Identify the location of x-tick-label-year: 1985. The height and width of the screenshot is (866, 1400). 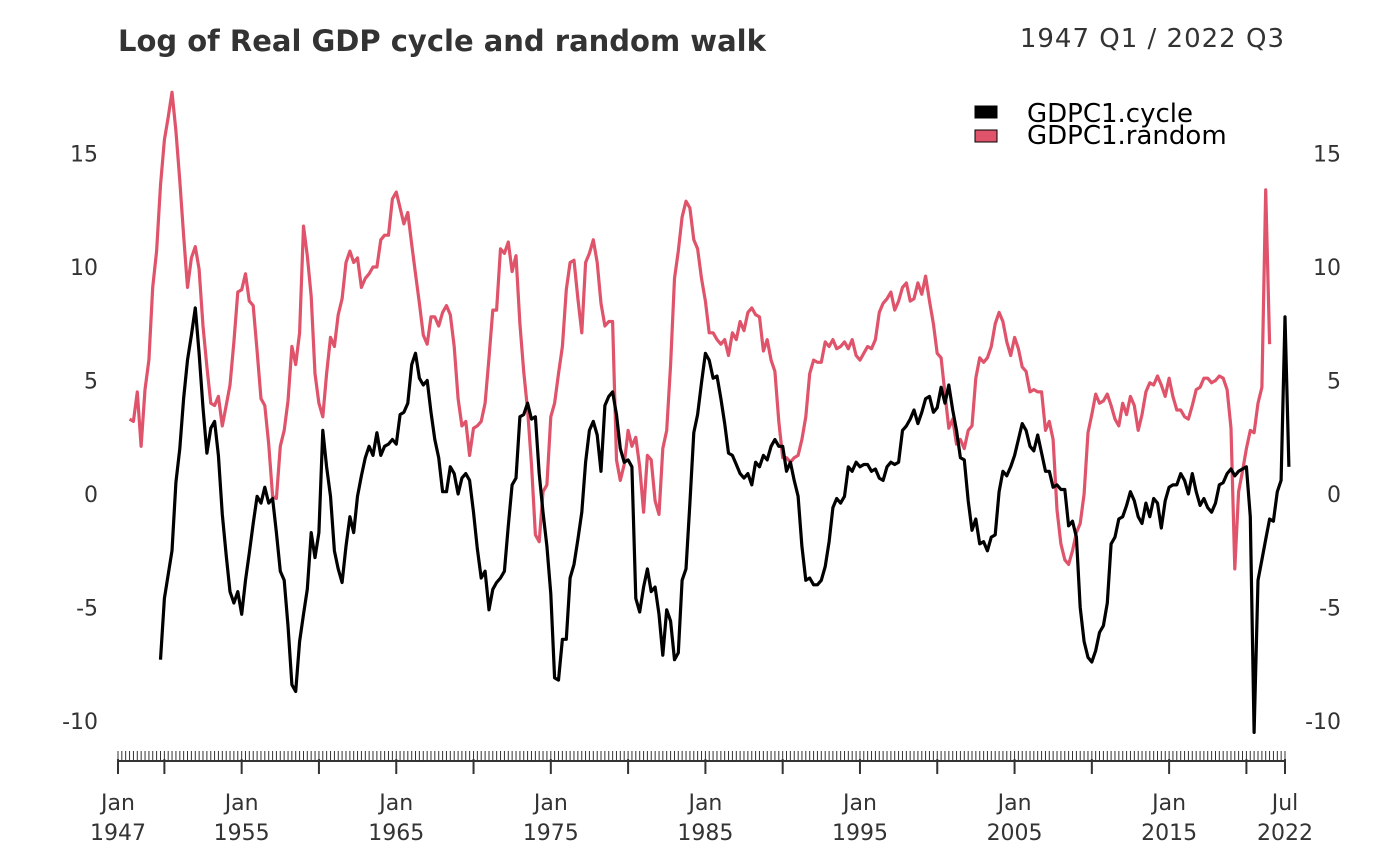
(705, 833).